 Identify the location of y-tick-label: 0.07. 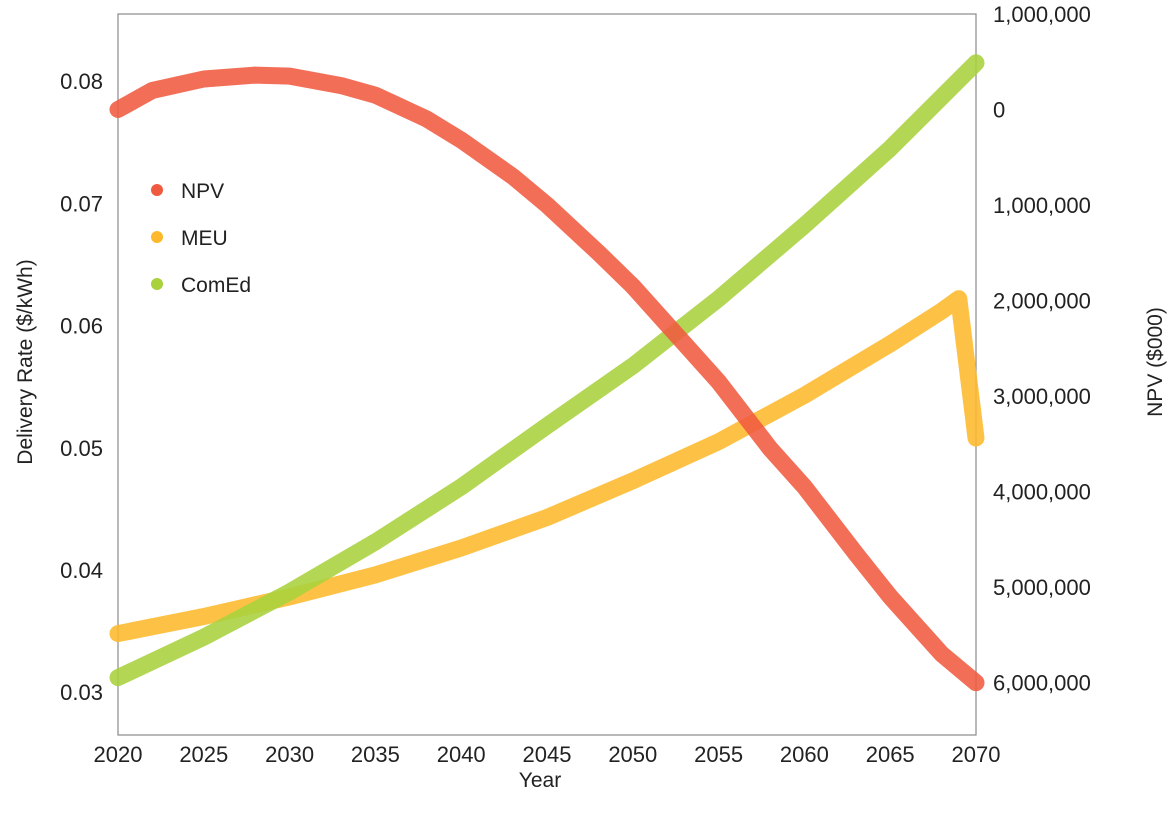
(81, 203).